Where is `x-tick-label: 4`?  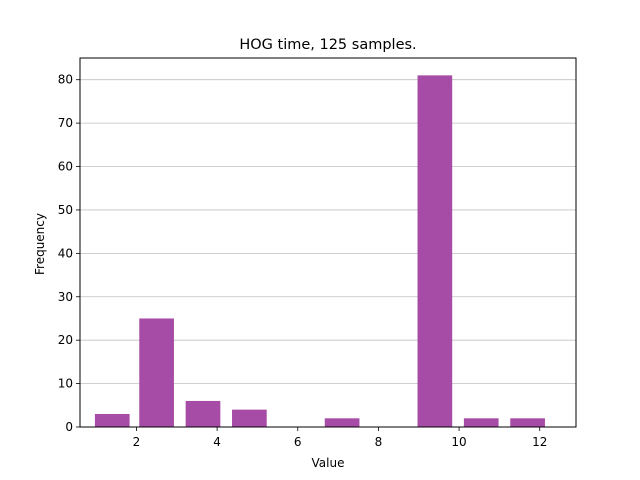 x-tick-label: 4 is located at coordinates (217, 442).